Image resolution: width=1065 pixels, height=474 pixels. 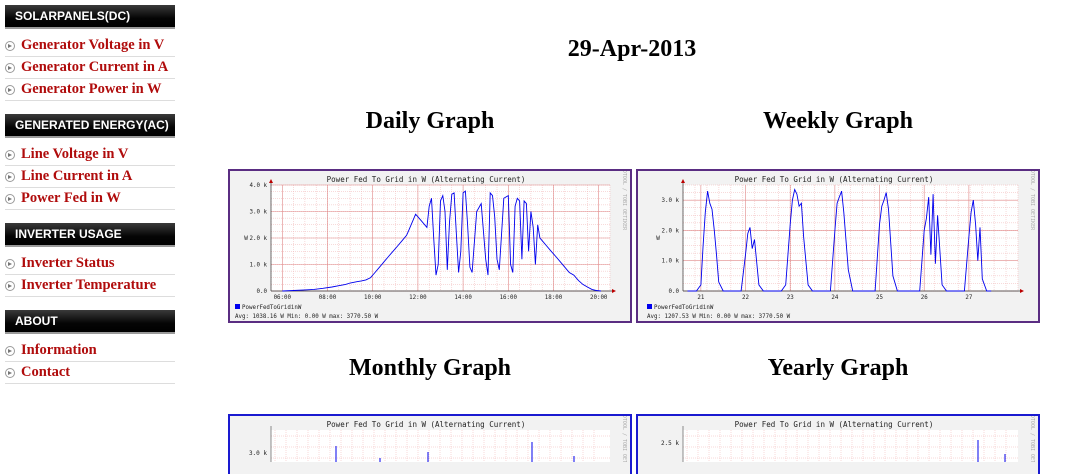 What do you see at coordinates (837, 121) in the screenshot?
I see `weekly-graph-title: Weekly Graph` at bounding box center [837, 121].